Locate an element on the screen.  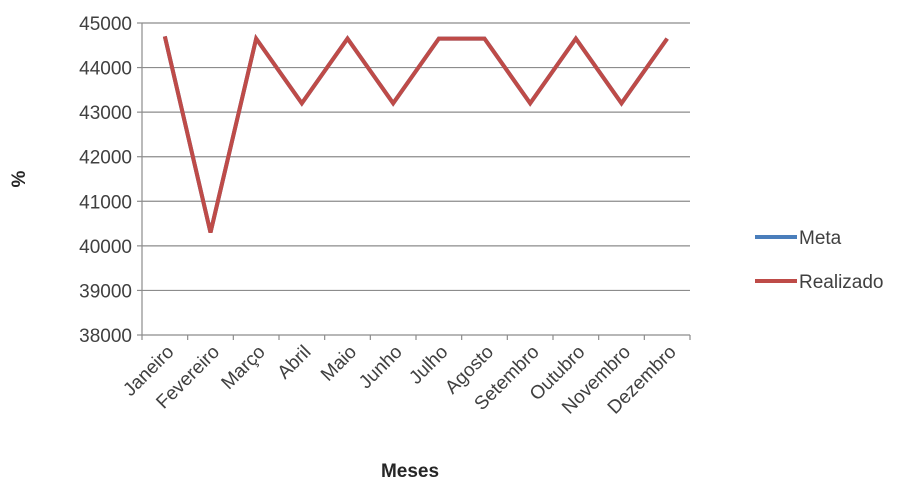
y-tick-label: 42000 is located at coordinates (105, 158).